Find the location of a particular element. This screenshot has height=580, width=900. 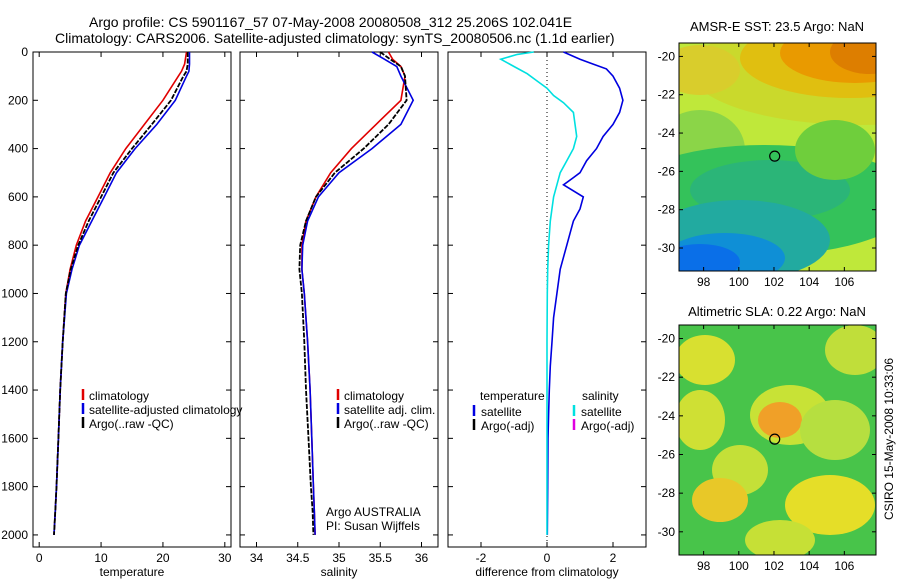

y-tick-label: 600 is located at coordinates (18, 197).